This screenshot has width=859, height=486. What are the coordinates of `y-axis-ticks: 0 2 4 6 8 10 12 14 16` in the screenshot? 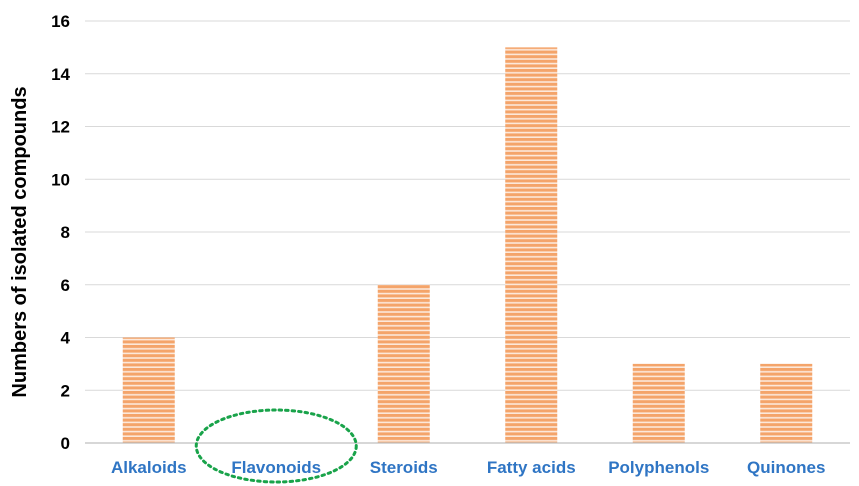 It's located at (60, 232).